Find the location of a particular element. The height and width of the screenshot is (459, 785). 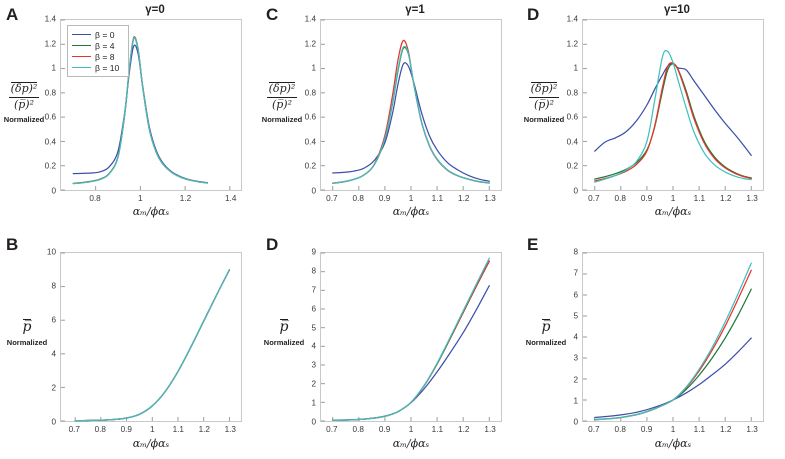

x-axis-label-D-bottom: αₘ/ϕαₛ is located at coordinates (411, 443).